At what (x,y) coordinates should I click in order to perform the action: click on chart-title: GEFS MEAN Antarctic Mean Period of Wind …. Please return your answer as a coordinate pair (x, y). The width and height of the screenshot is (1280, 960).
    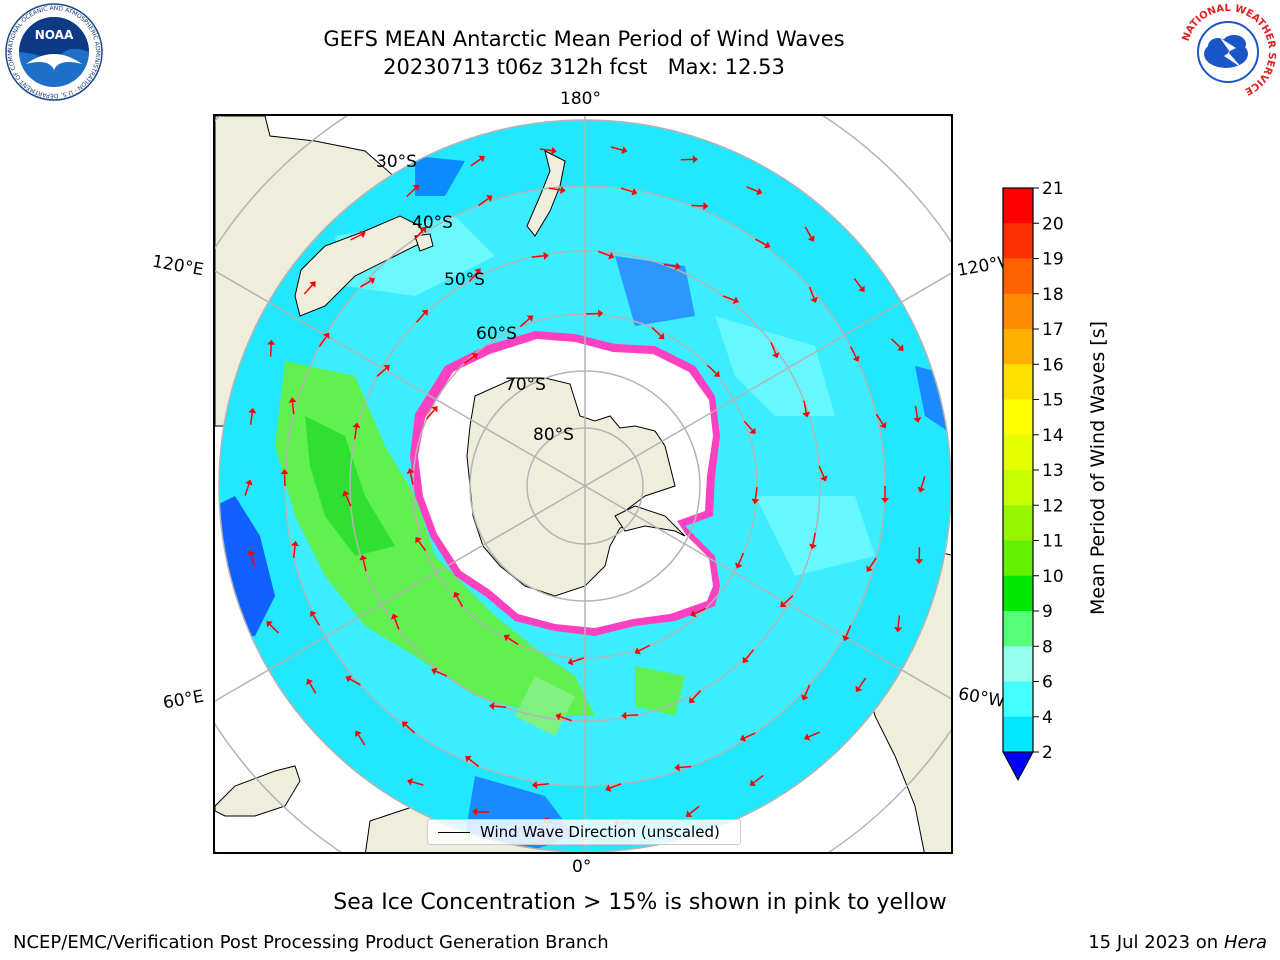
    Looking at the image, I should click on (584, 39).